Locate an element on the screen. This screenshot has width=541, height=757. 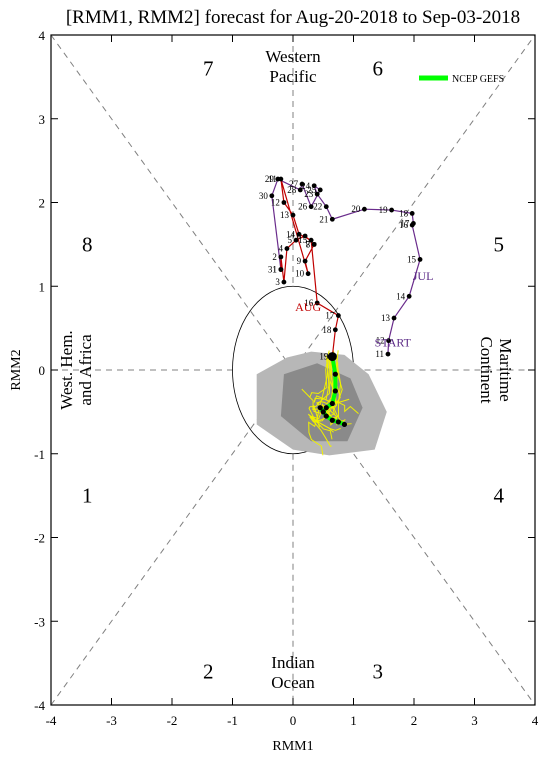
day-label: 25 is located at coordinates (312, 190).